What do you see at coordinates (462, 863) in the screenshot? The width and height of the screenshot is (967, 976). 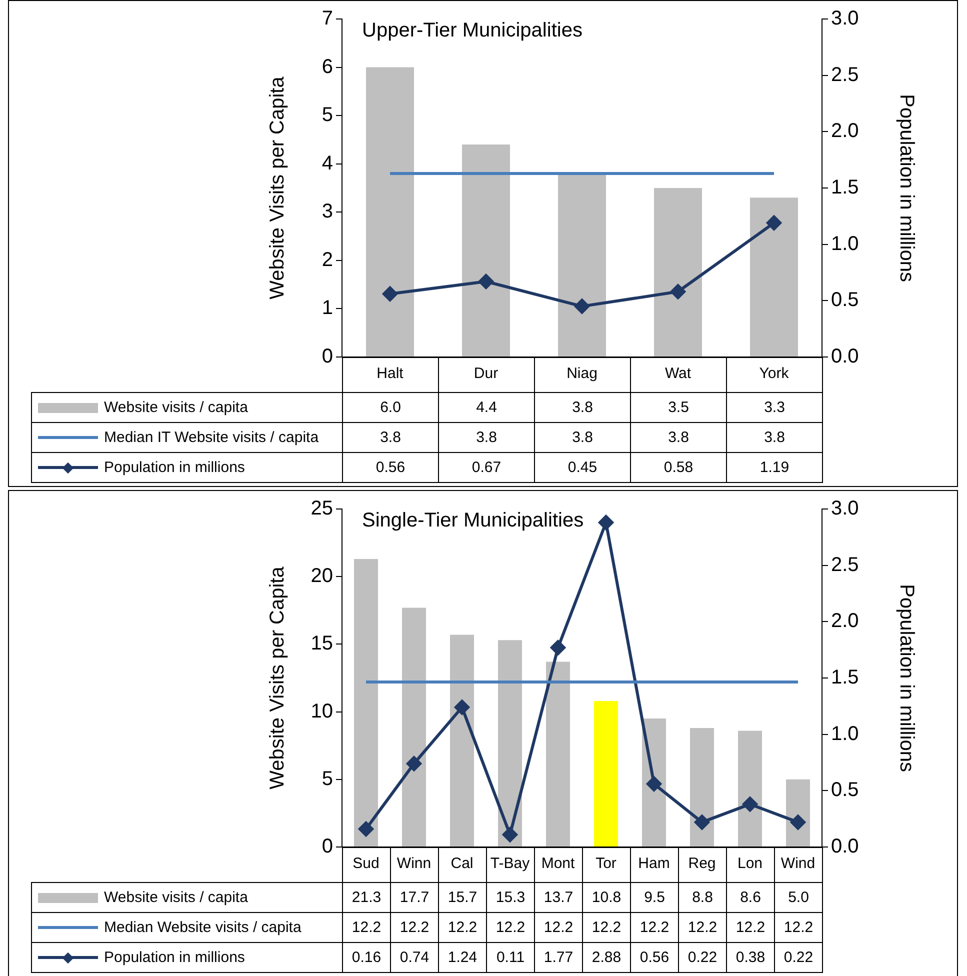 I see `x-tick-label: Cal` at bounding box center [462, 863].